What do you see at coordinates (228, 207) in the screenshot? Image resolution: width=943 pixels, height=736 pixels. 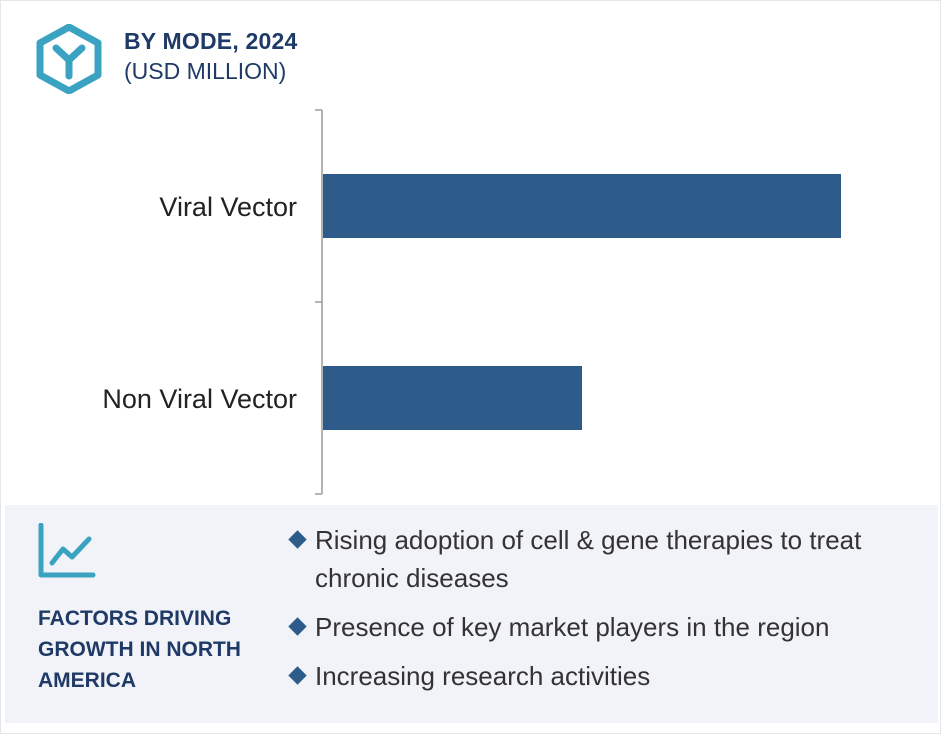 I see `category-label: Viral Vector` at bounding box center [228, 207].